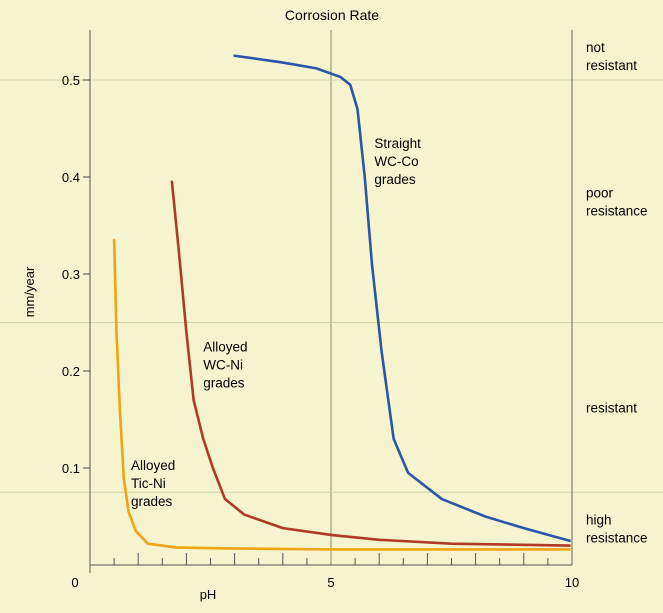 The image size is (663, 613). Describe the element at coordinates (71, 177) in the screenshot. I see `y-tick-label-3: 0.4` at that location.